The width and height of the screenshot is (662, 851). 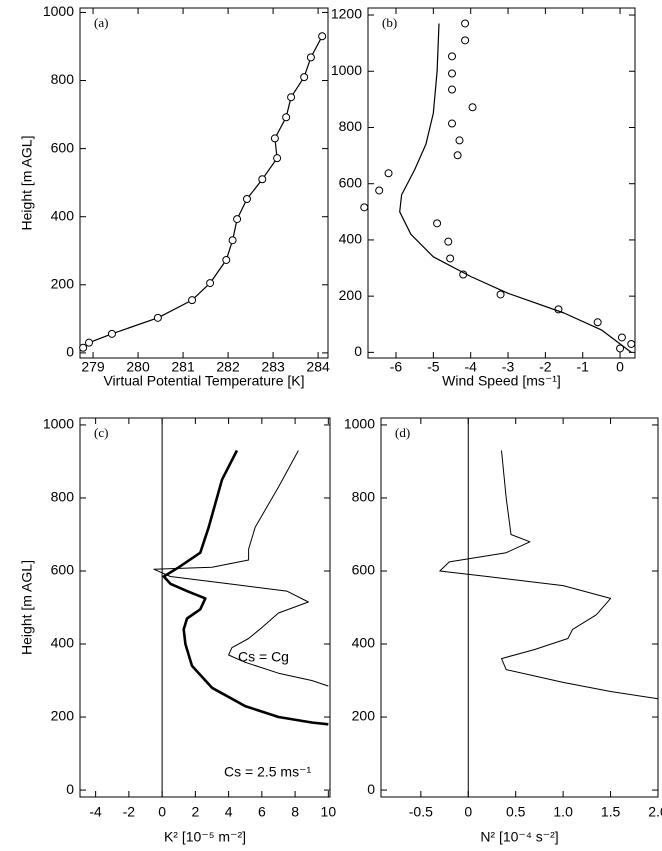 I want to click on panel-label: (b), so click(x=389, y=22).